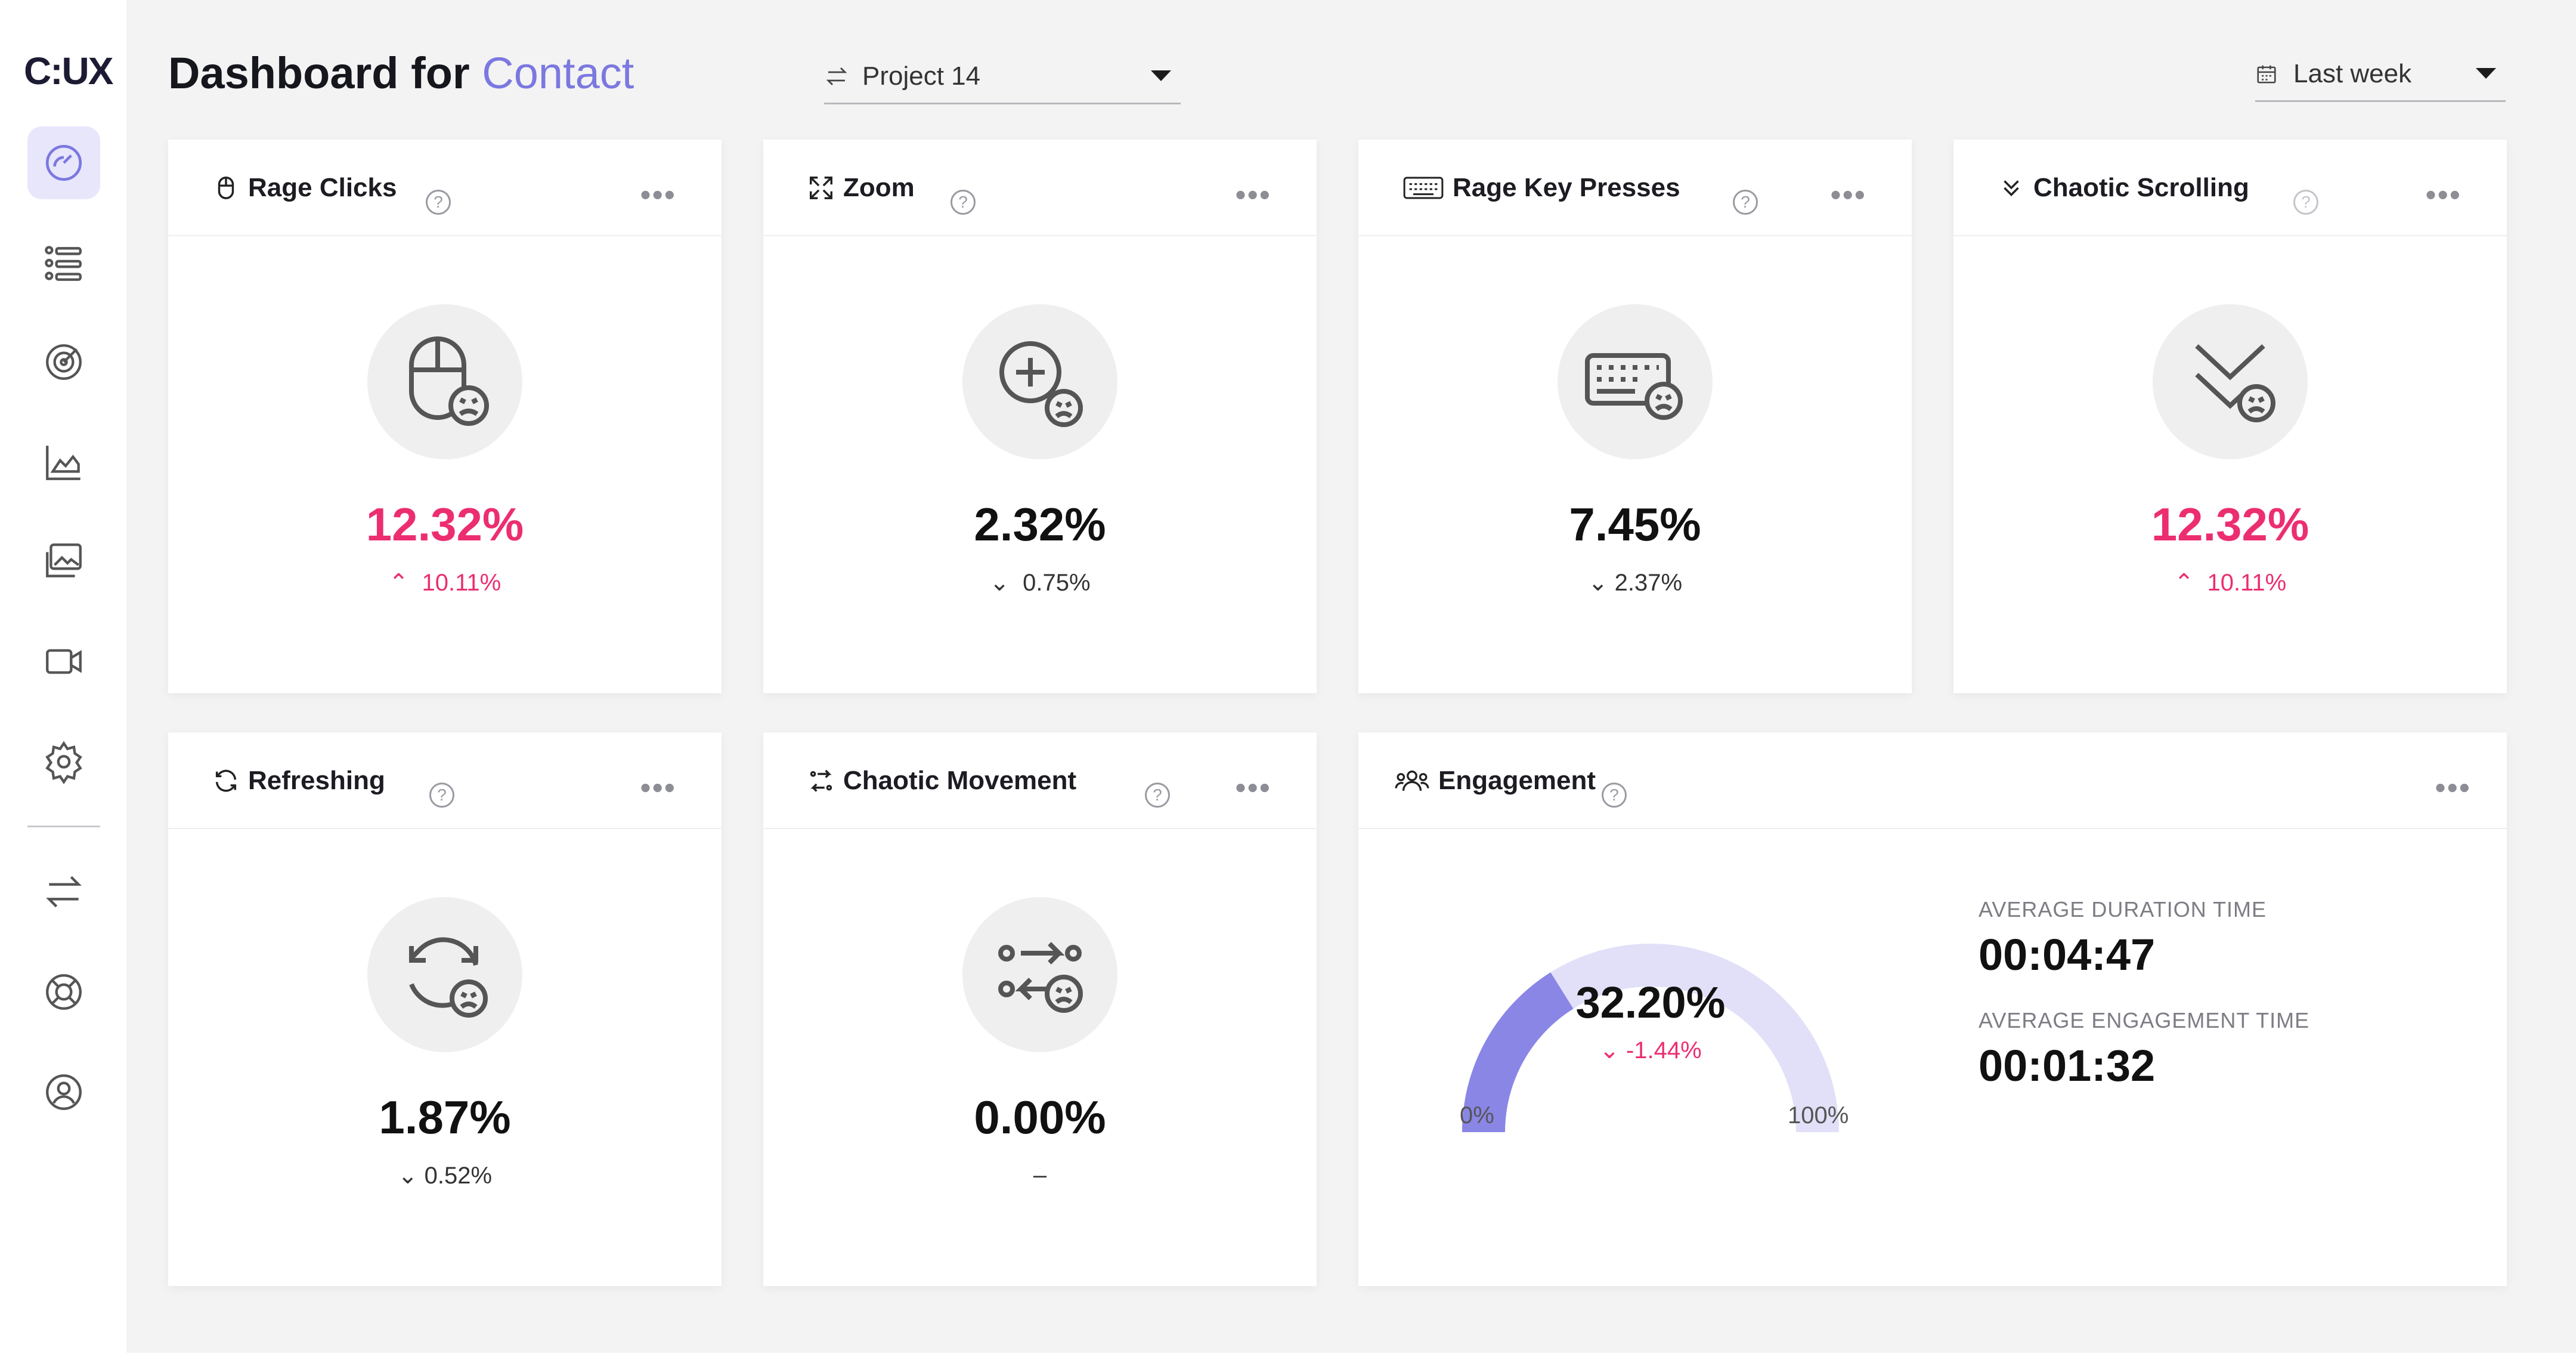 This screenshot has width=2576, height=1360. I want to click on sidebar-item-segments, so click(64, 263).